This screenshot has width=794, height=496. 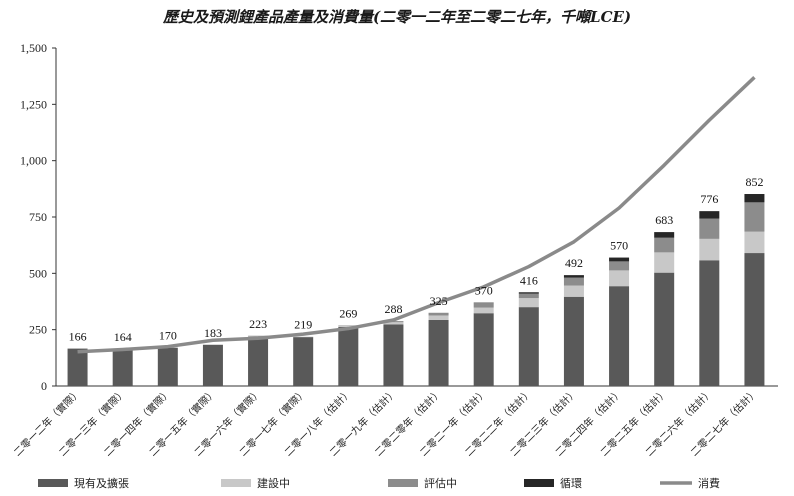 I want to click on total-label: 683, so click(x=664, y=220).